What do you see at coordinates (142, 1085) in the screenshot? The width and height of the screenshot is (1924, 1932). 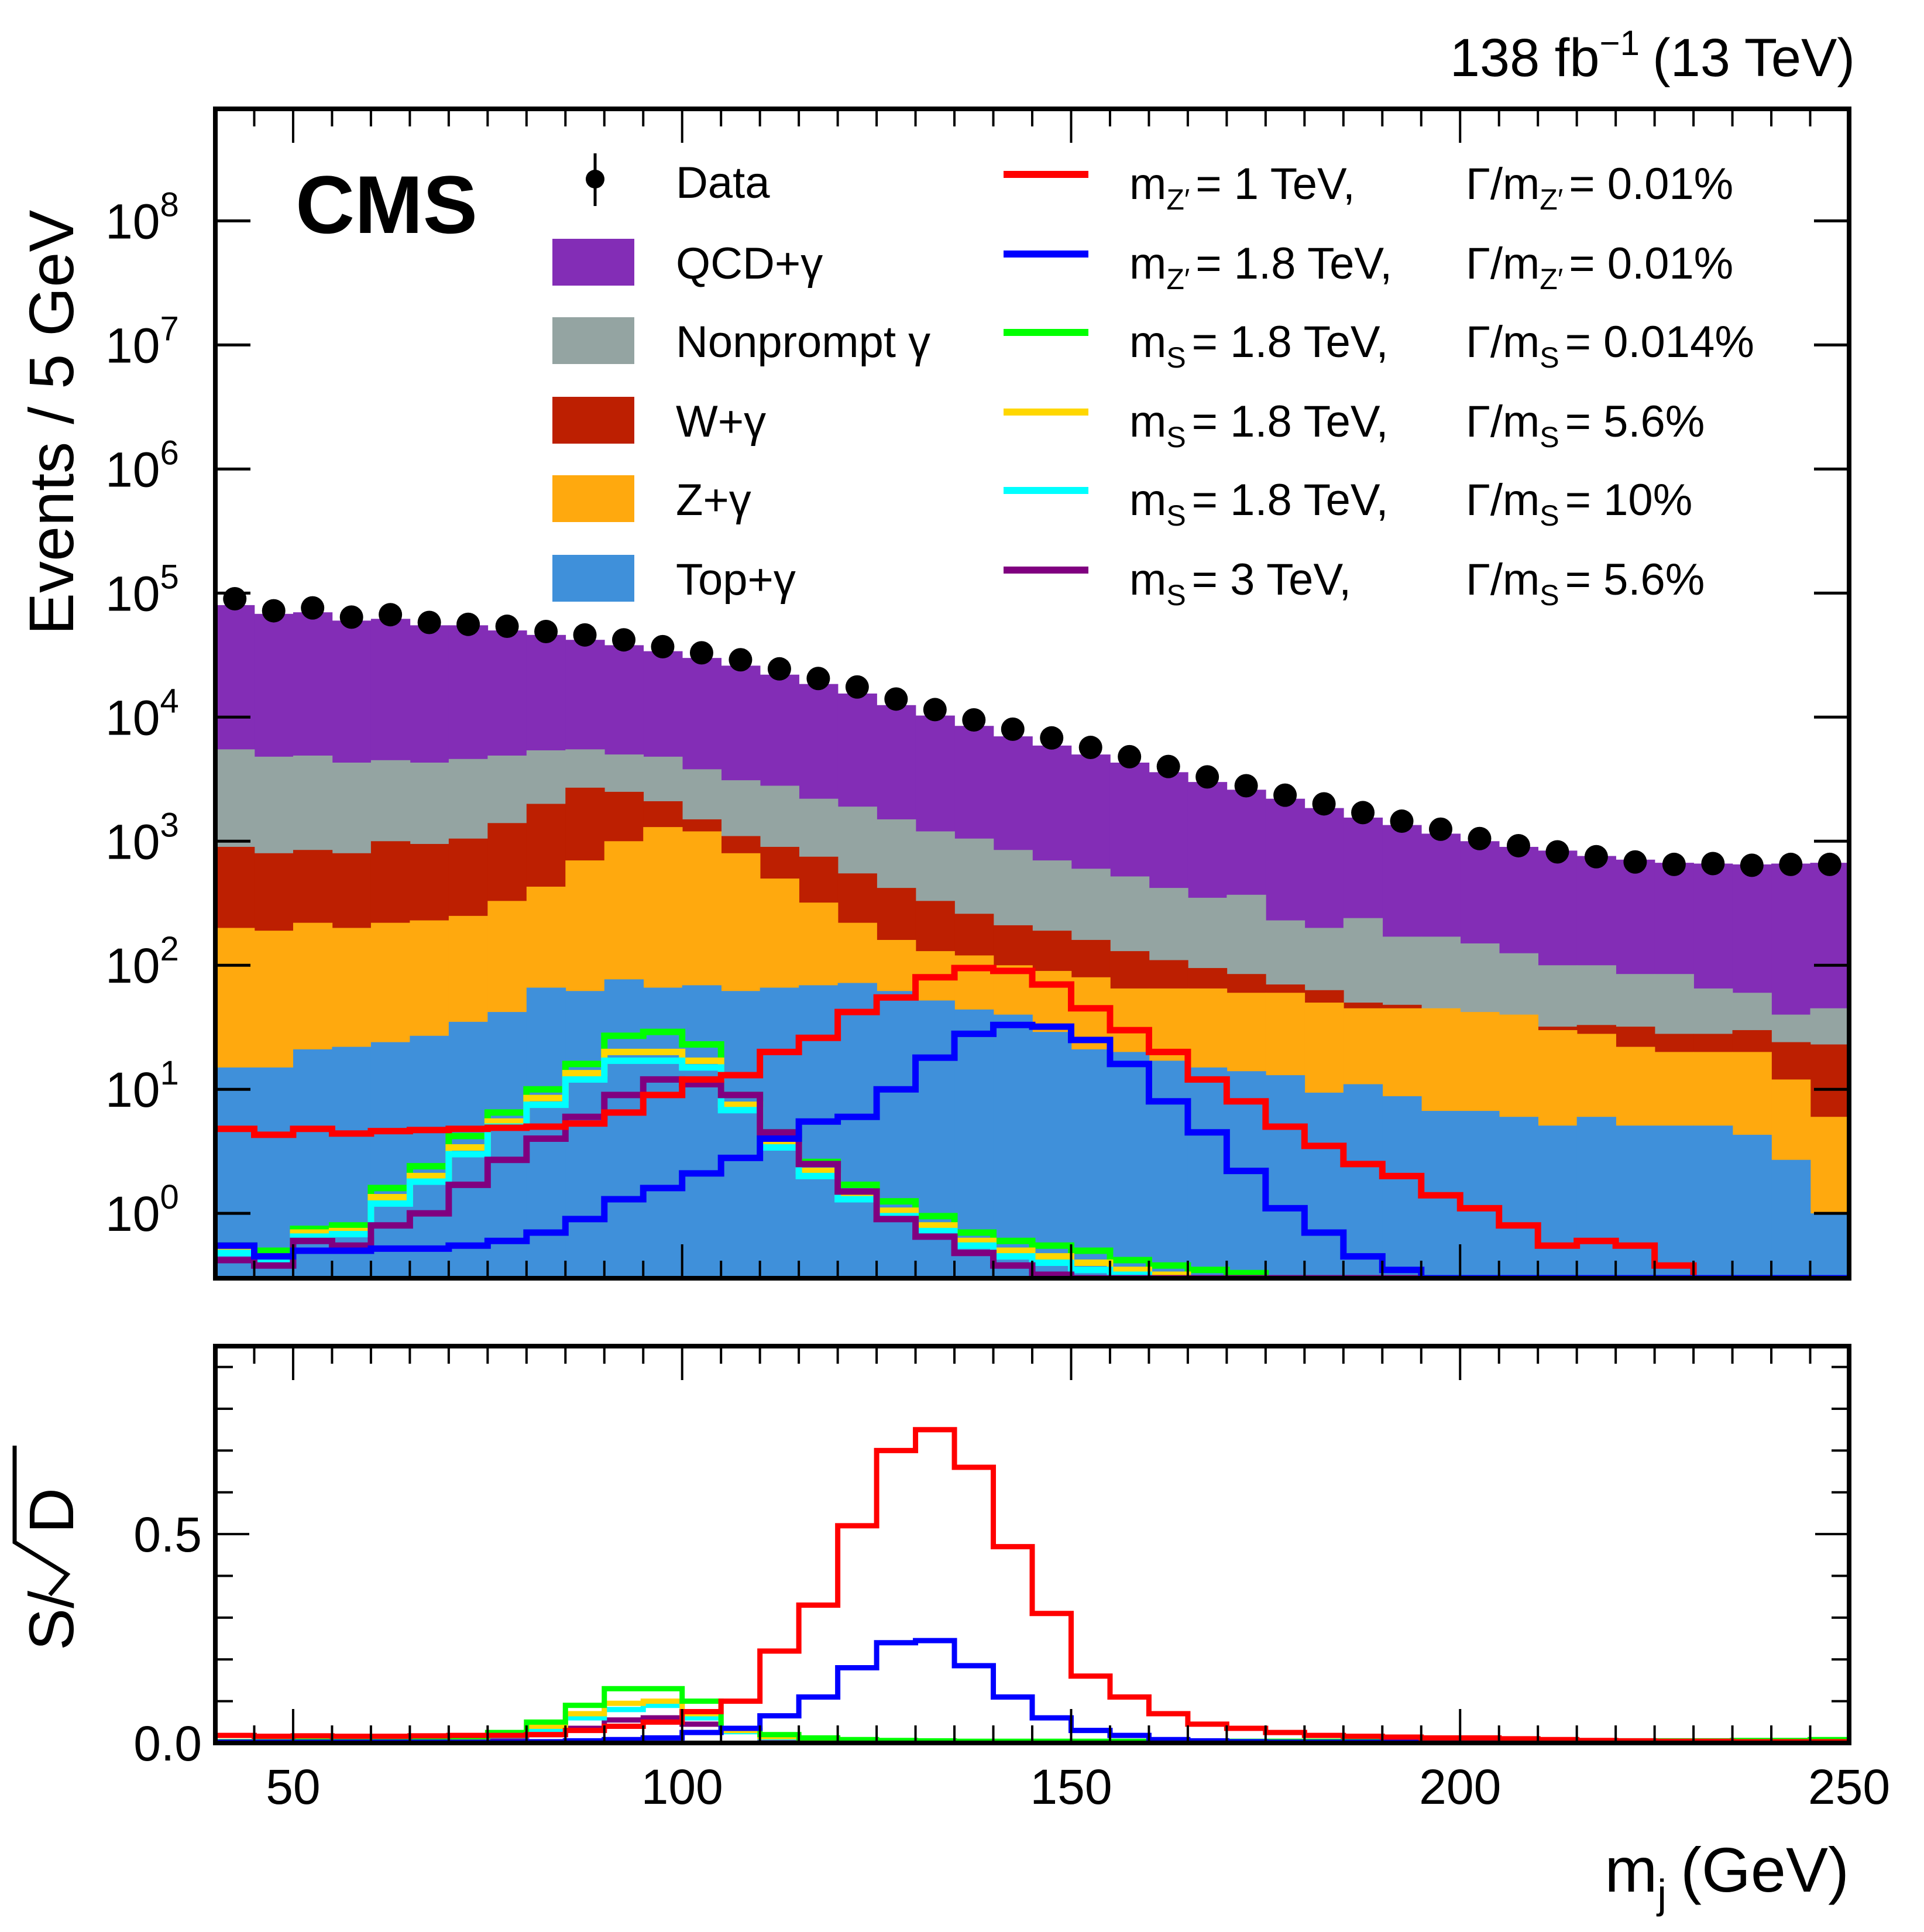 I see `y-tick-label: 10¹` at bounding box center [142, 1085].